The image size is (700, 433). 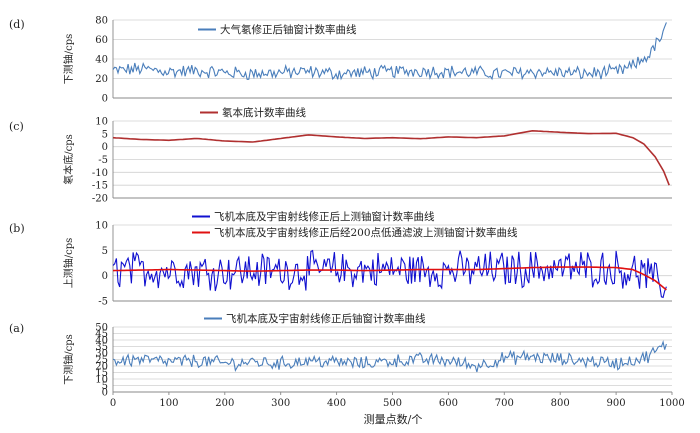 What do you see at coordinates (671, 403) in the screenshot?
I see `x-tick-label: 1000` at bounding box center [671, 403].